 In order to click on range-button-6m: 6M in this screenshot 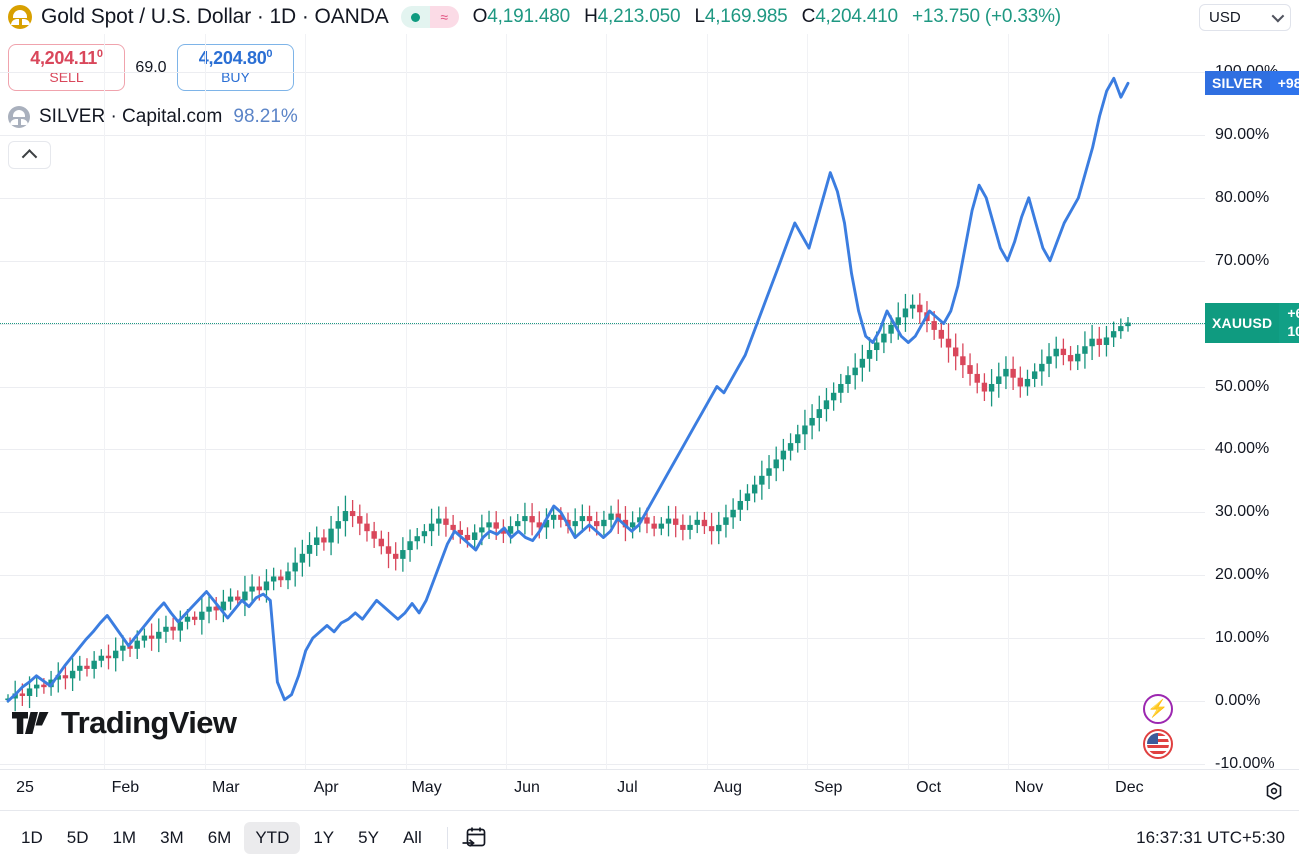, I will do `click(219, 837)`.